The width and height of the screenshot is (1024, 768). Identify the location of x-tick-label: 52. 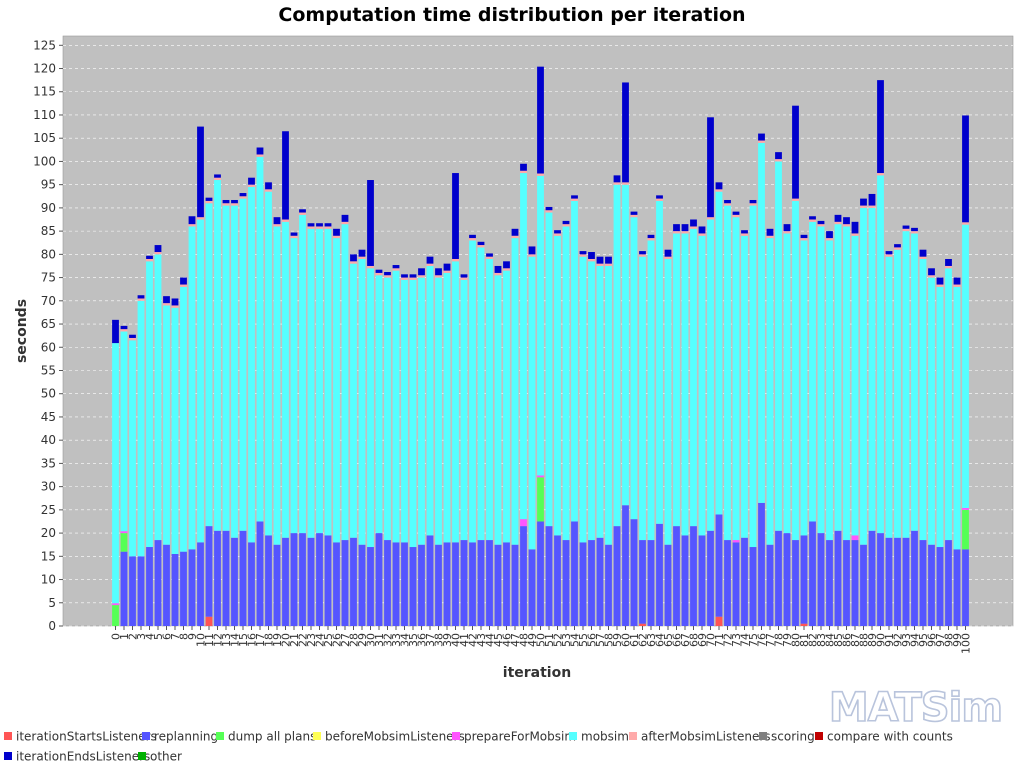
(558, 640).